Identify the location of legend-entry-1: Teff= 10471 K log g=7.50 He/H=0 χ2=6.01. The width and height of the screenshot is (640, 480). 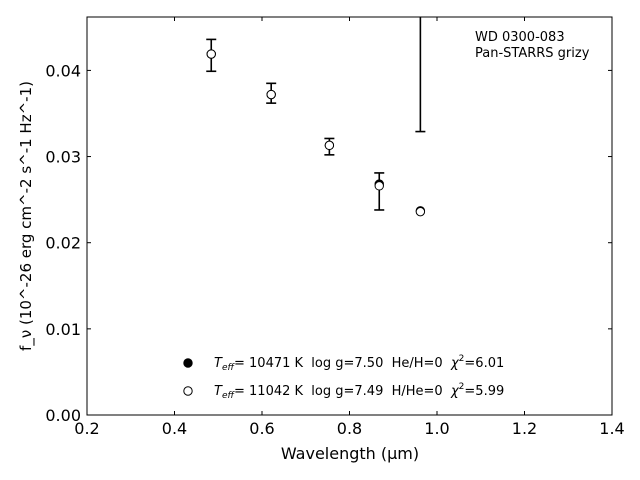
(359, 363).